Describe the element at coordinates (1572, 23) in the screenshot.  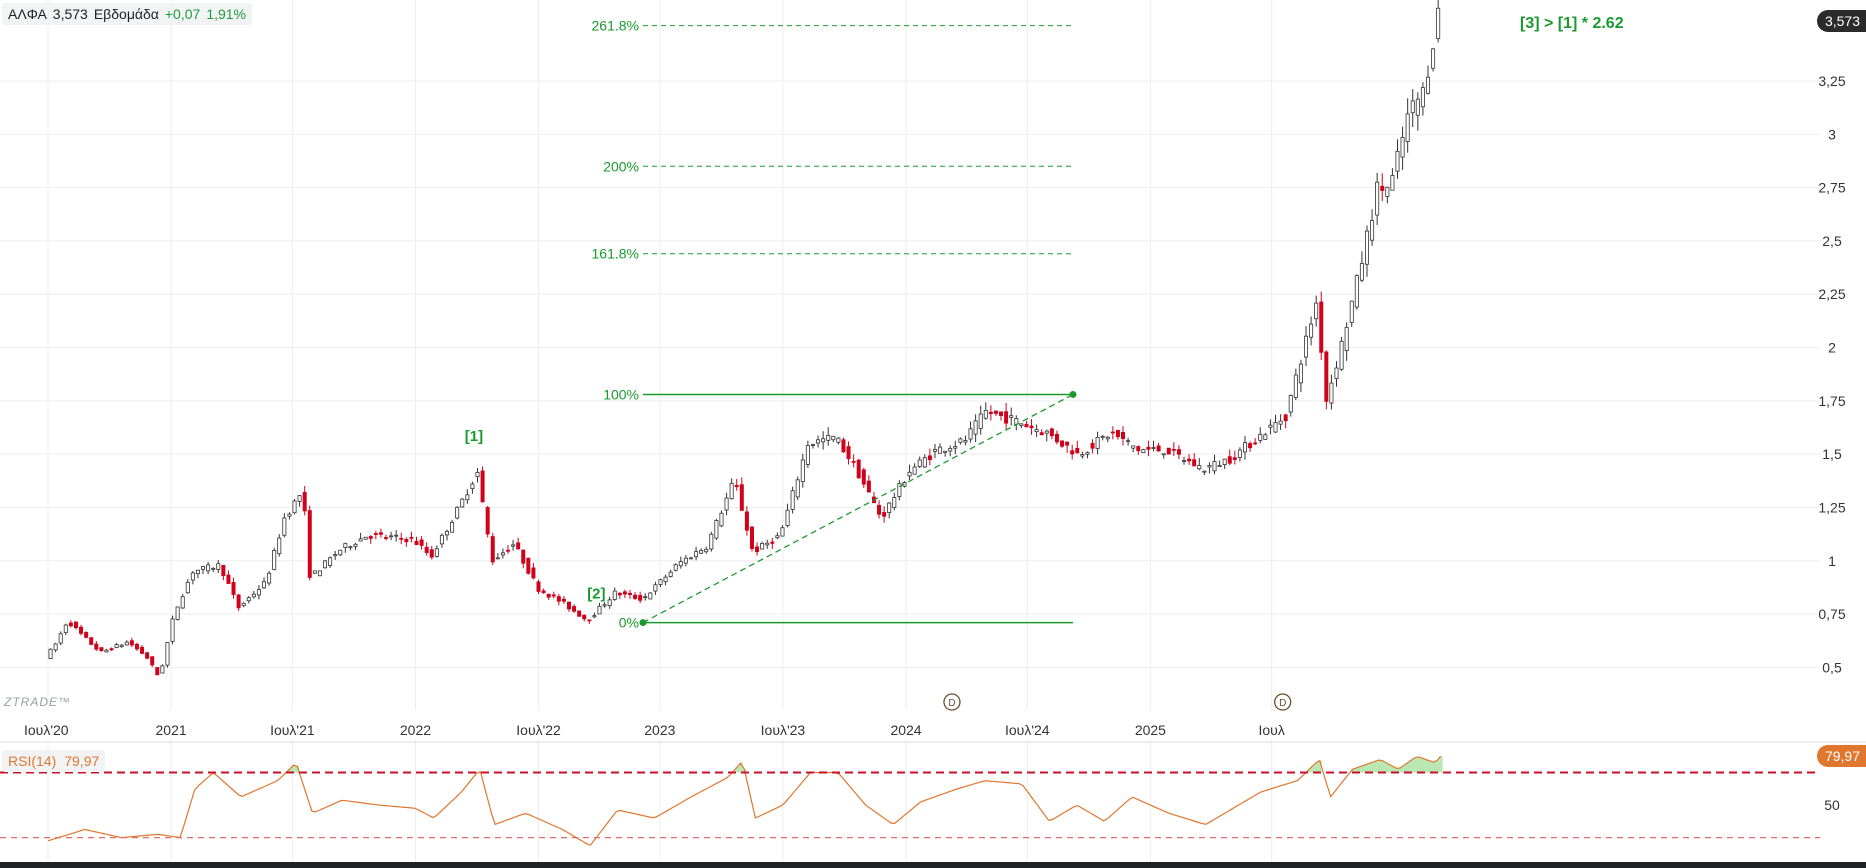
I see `fib-signal-label: [3] > [1] * 2.62` at that location.